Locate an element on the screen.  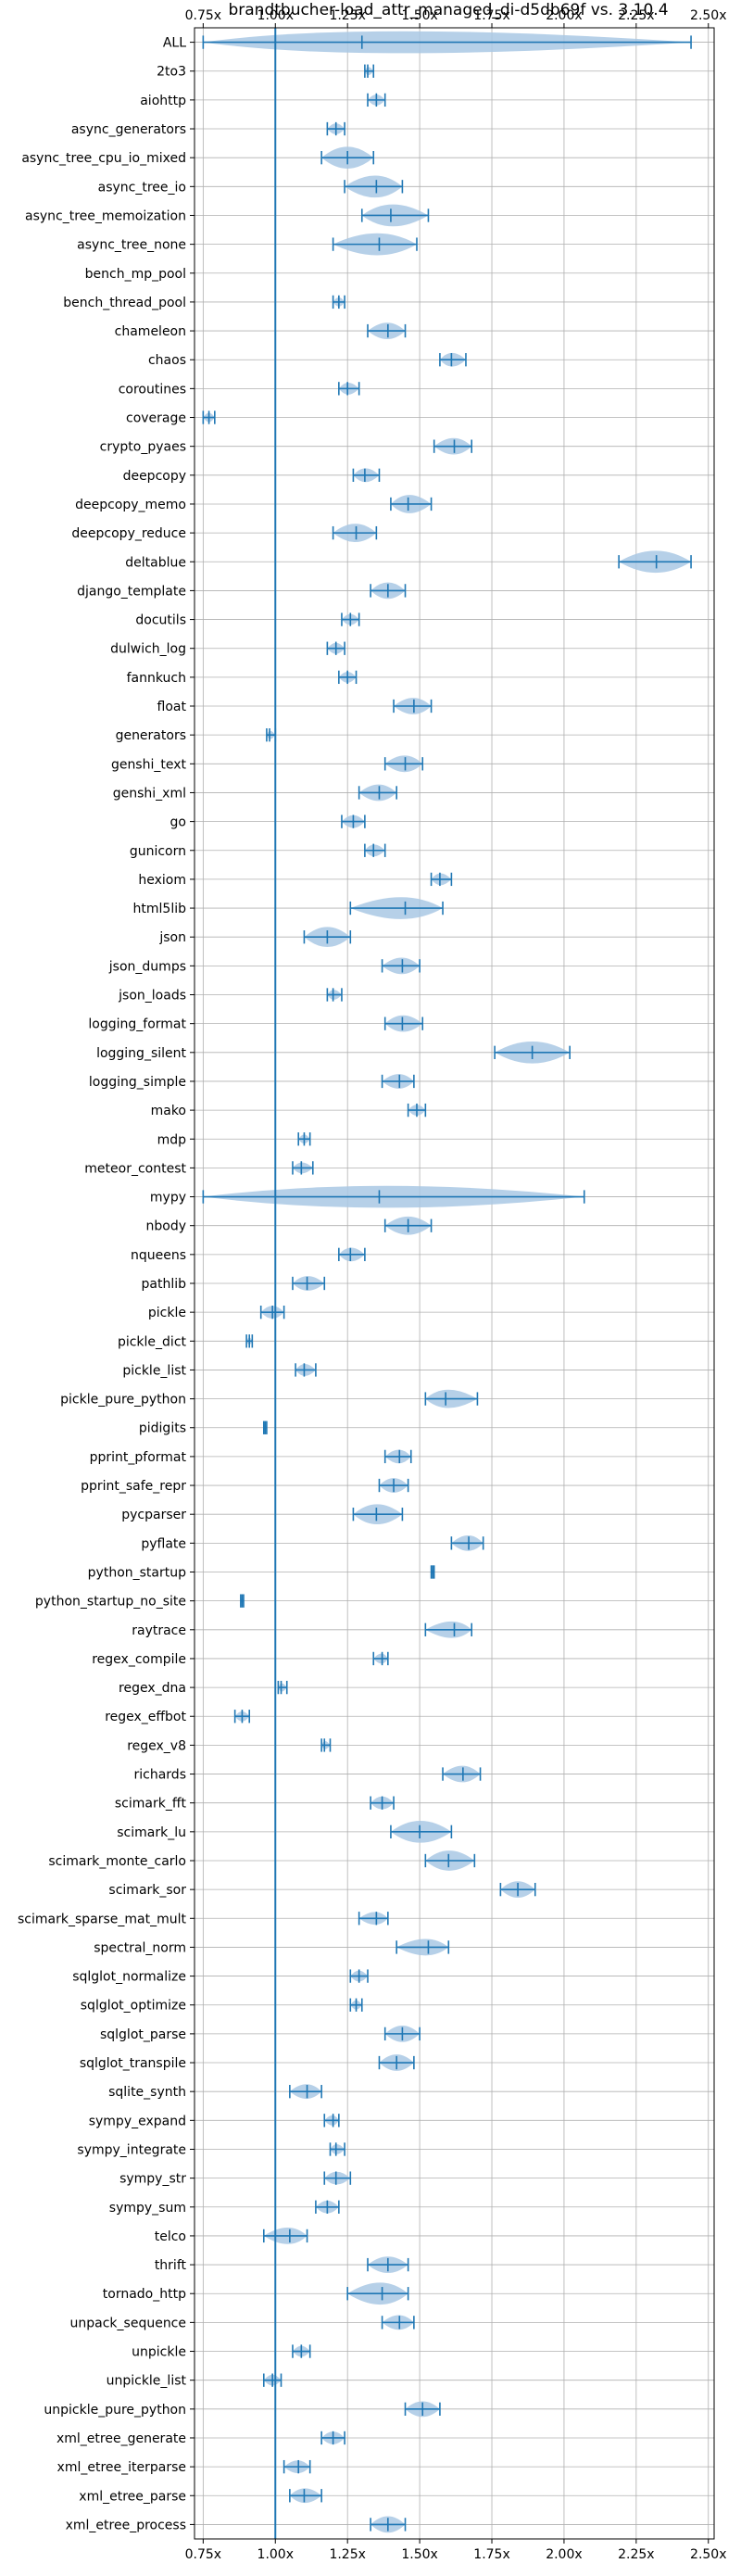
x-tick-label-top: 2.00x is located at coordinates (564, 15).